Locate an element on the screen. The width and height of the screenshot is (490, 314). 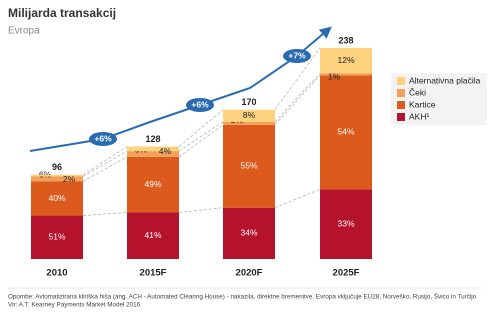
segment-label: 8% is located at coordinates (249, 115).